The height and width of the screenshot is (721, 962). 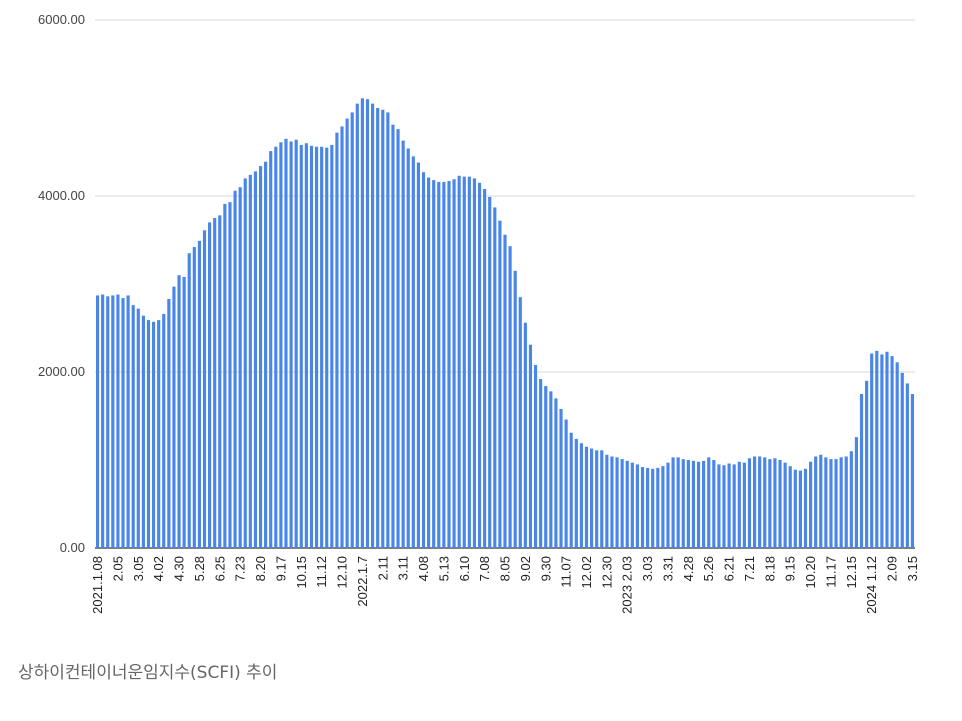 I want to click on x-tick-label: 4.08, so click(x=423, y=568).